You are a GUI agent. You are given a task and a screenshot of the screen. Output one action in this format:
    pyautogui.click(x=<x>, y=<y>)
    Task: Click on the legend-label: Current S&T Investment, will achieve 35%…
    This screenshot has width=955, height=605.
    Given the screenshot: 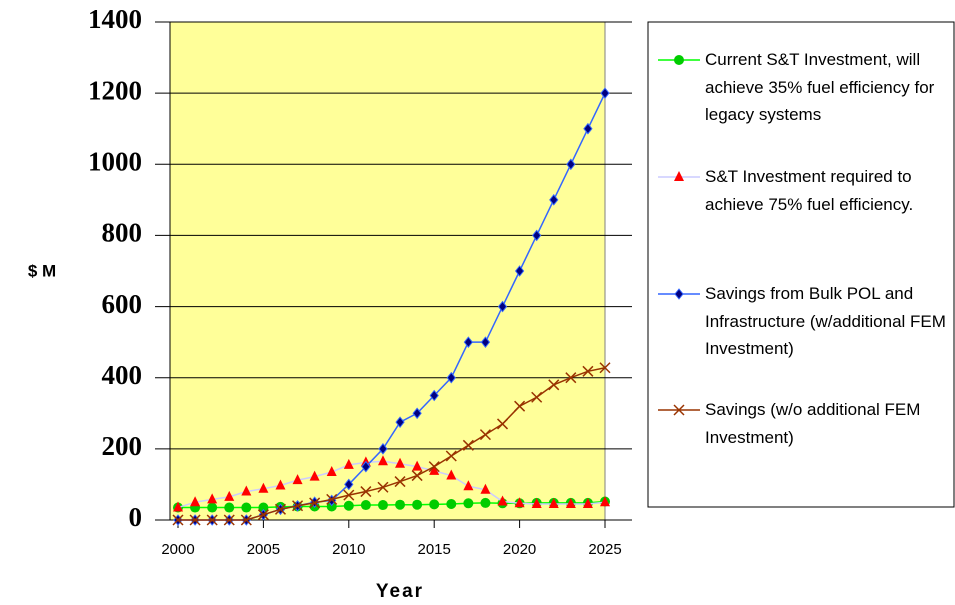 What is the action you would take?
    pyautogui.click(x=820, y=87)
    